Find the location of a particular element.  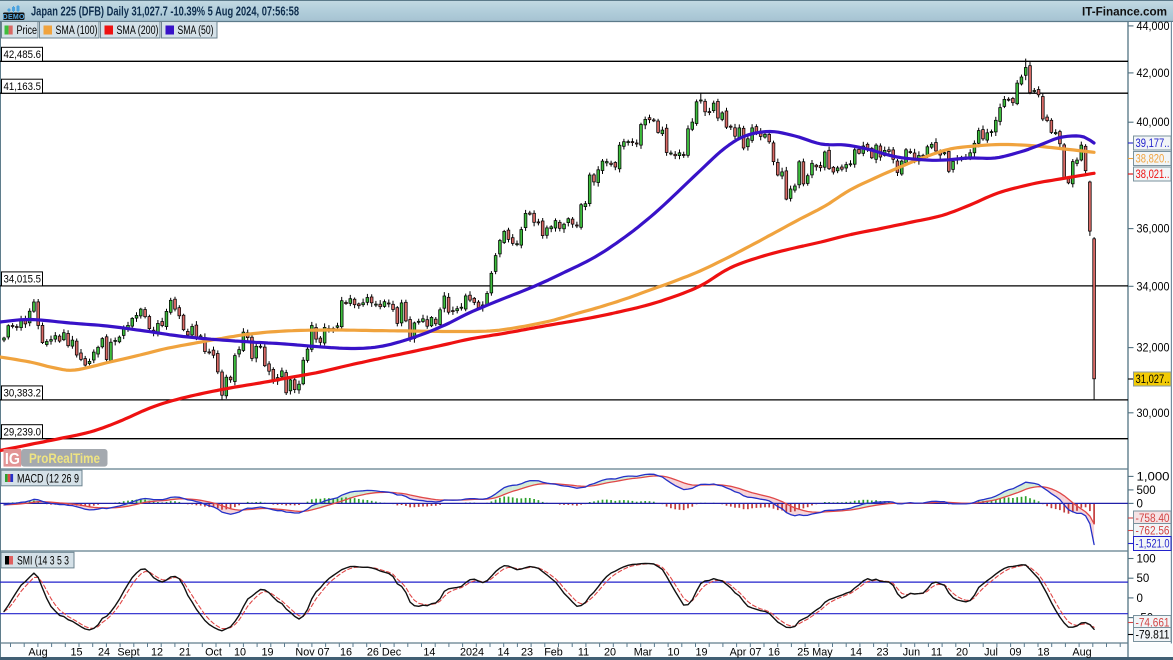

svg-text: IG is located at coordinates (12, 459).